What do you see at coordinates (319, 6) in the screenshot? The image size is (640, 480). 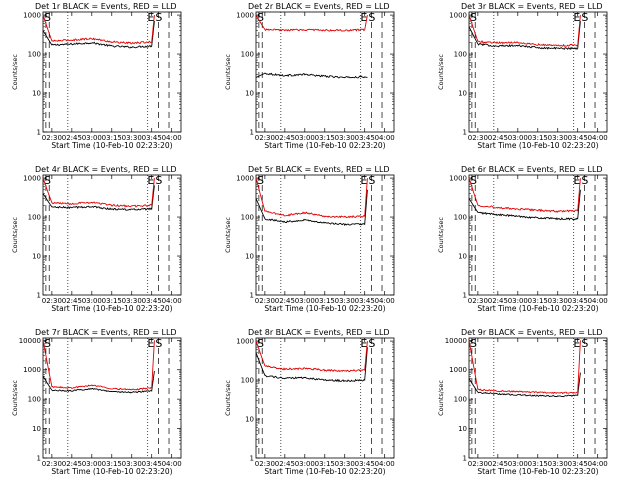 I see `chart-title: Det 2r BLACK = Events, RED = LLD` at bounding box center [319, 6].